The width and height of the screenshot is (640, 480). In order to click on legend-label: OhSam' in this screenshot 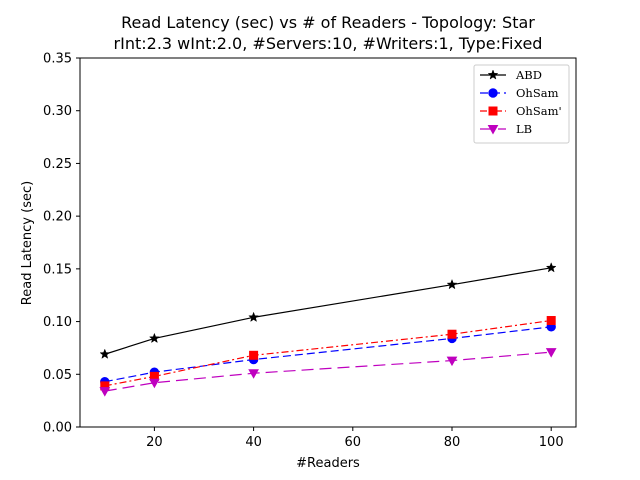, I will do `click(539, 111)`.